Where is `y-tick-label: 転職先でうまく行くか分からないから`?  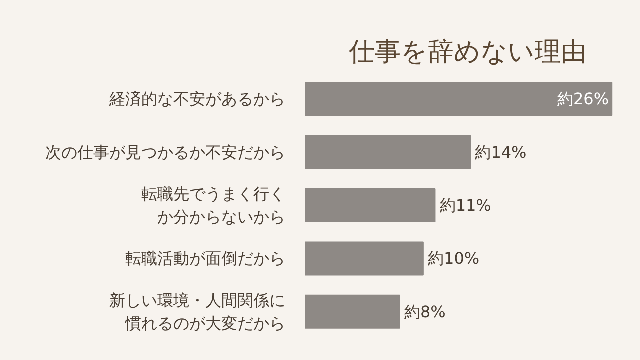 y-tick-label: 転職先でうまく行くか分からないから is located at coordinates (214, 205).